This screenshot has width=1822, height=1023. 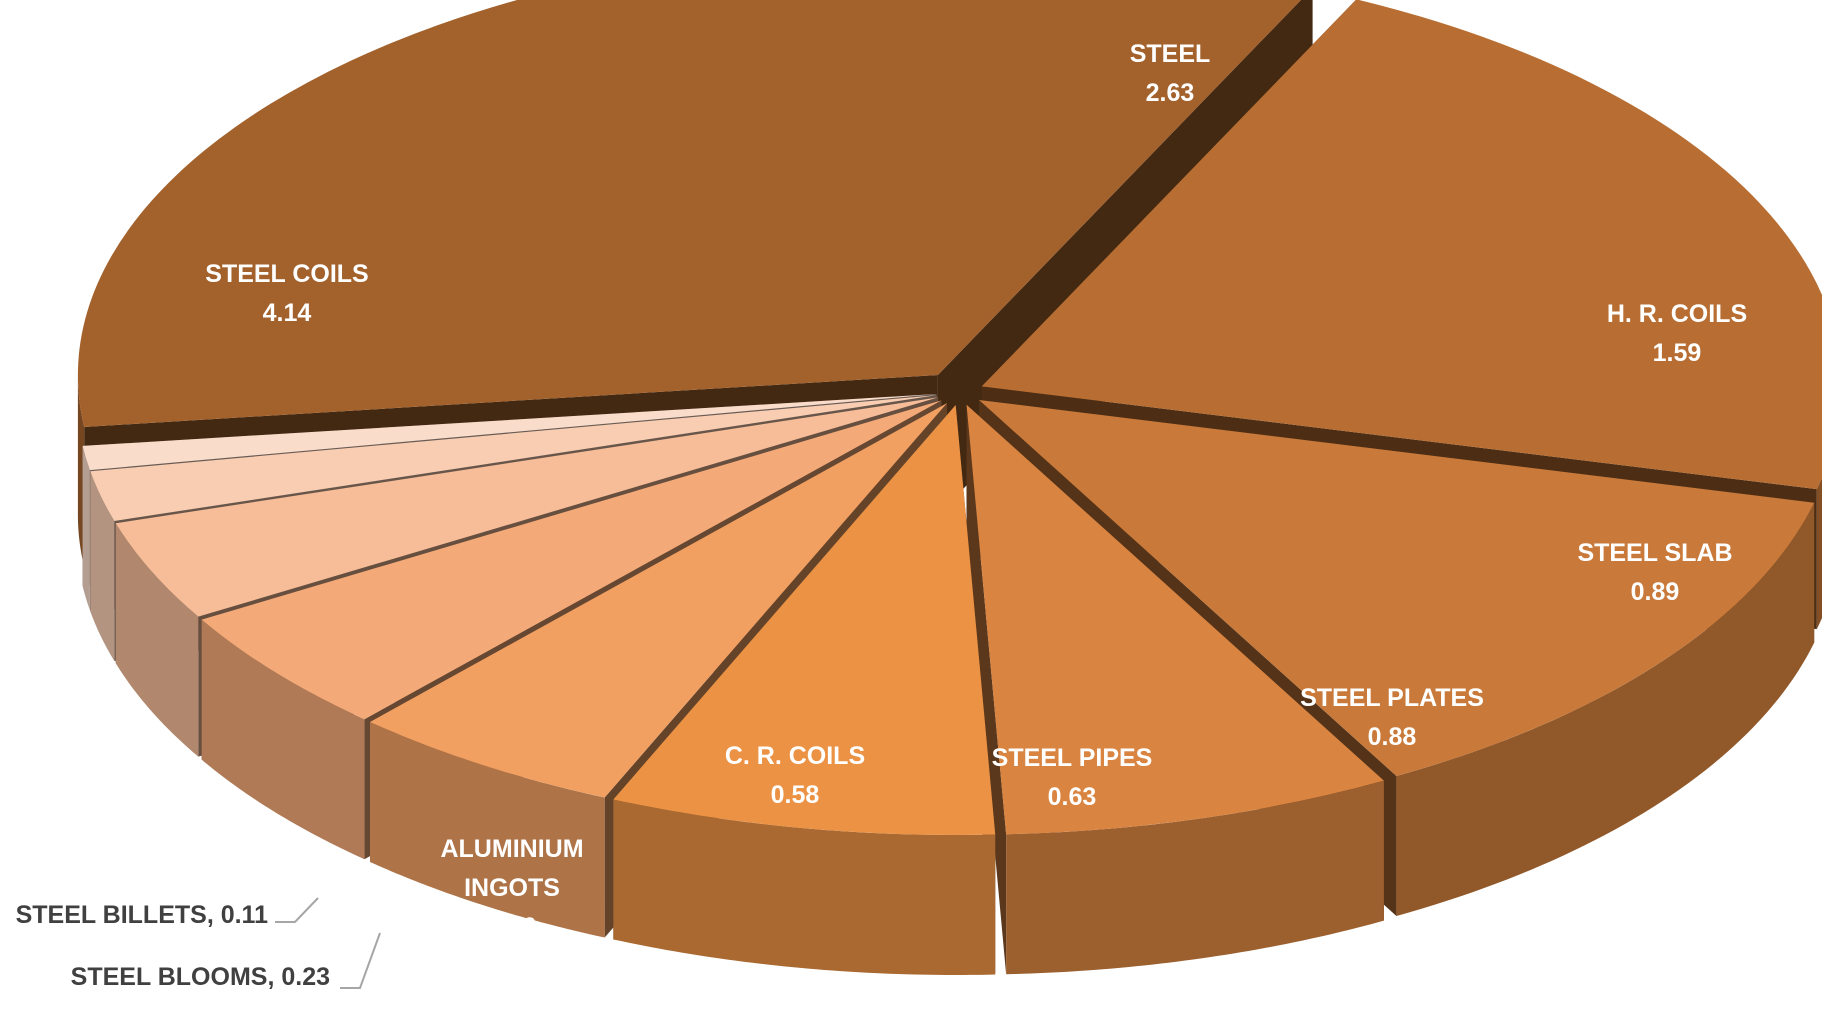 I want to click on label-cr-coils-value: 0.58, so click(x=795, y=795).